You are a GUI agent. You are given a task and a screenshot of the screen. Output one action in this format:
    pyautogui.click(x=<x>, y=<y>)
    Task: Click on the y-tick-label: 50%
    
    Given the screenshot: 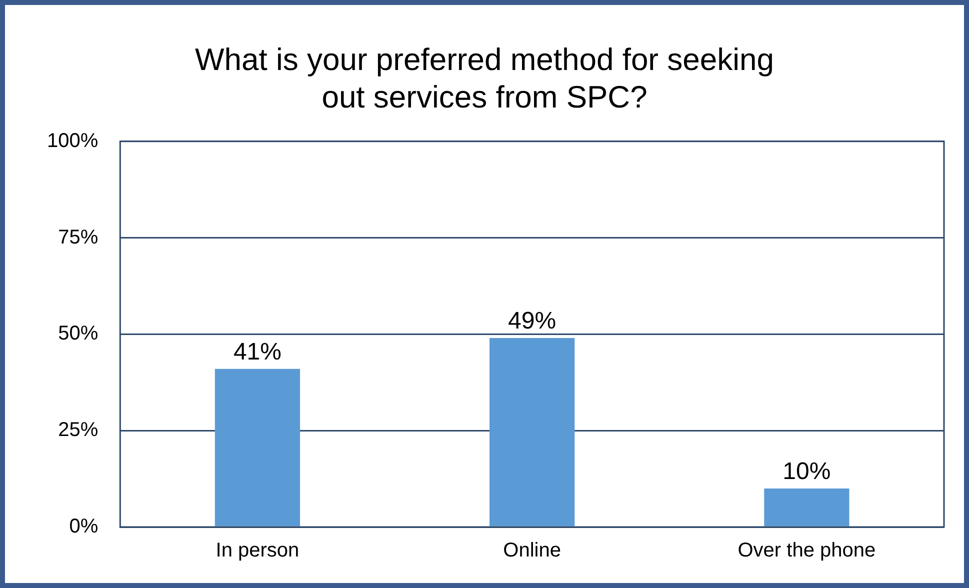 What is the action you would take?
    pyautogui.click(x=78, y=333)
    